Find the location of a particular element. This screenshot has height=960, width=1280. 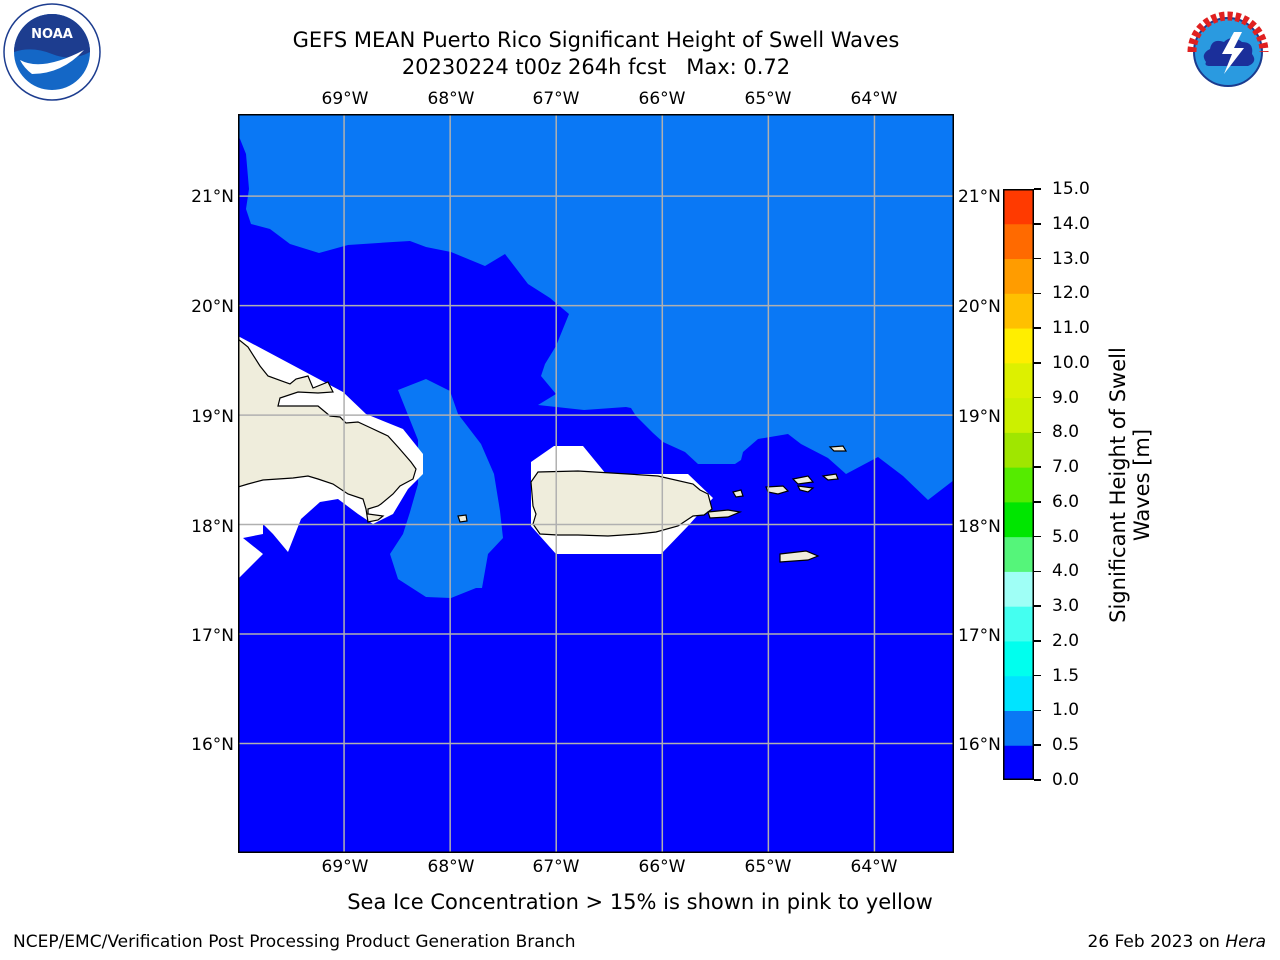

land-culebra is located at coordinates (738, 493).